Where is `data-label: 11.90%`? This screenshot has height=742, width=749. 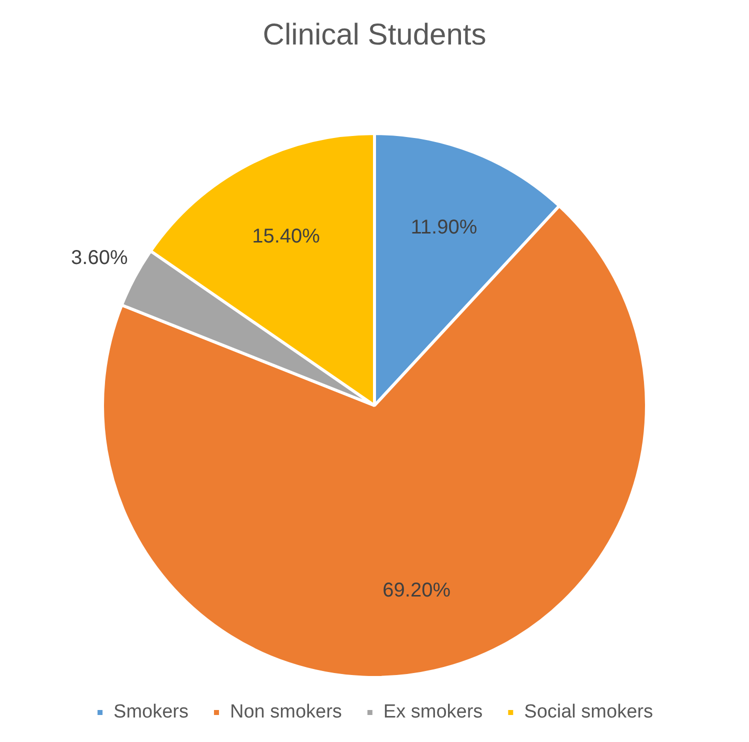
data-label: 11.90% is located at coordinates (444, 227).